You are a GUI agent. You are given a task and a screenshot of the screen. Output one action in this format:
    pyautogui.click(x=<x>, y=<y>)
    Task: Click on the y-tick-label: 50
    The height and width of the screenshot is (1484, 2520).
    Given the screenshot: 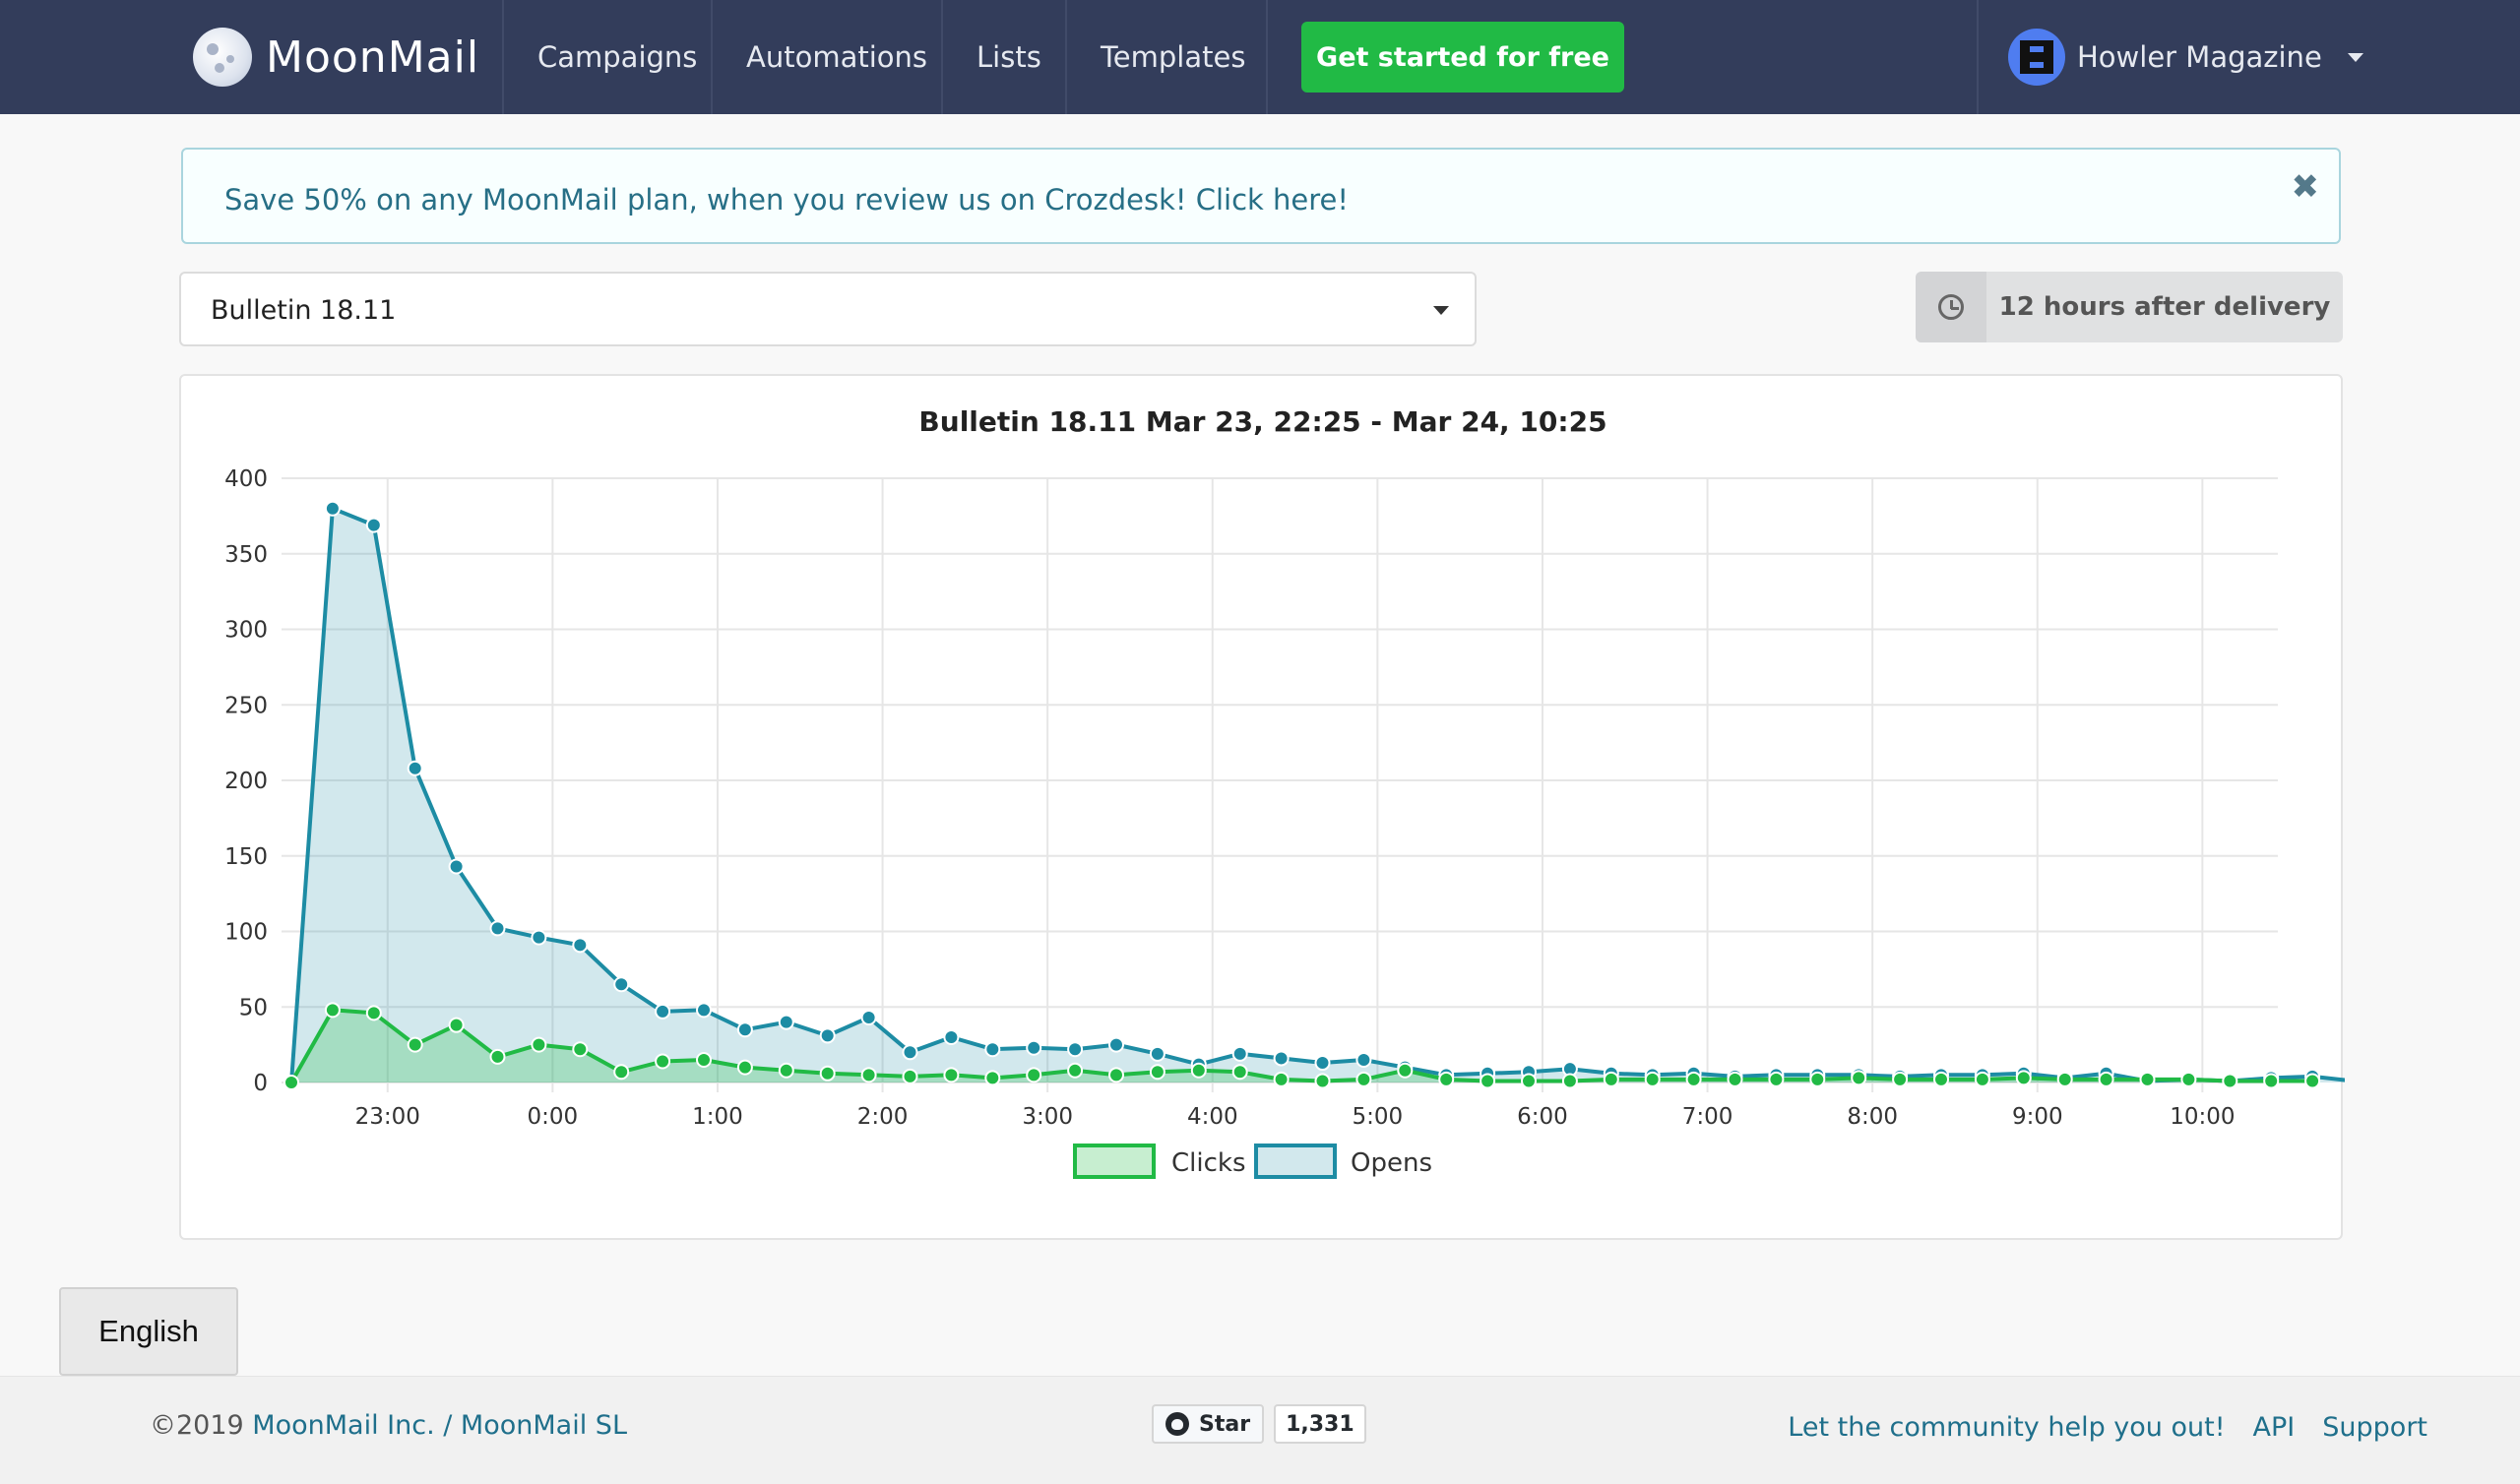 What is the action you would take?
    pyautogui.click(x=253, y=1008)
    